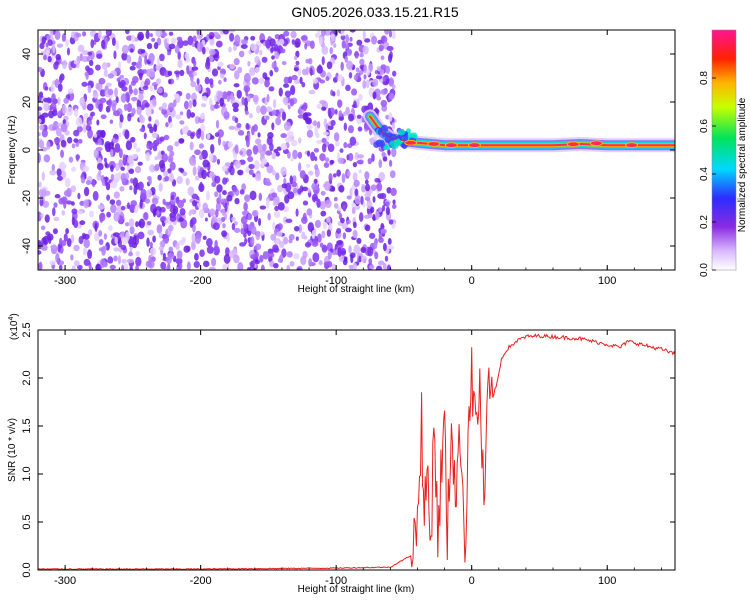 This screenshot has height=600, width=750. Describe the element at coordinates (414, 136) in the screenshot. I see `ridge-onset-blob` at that location.